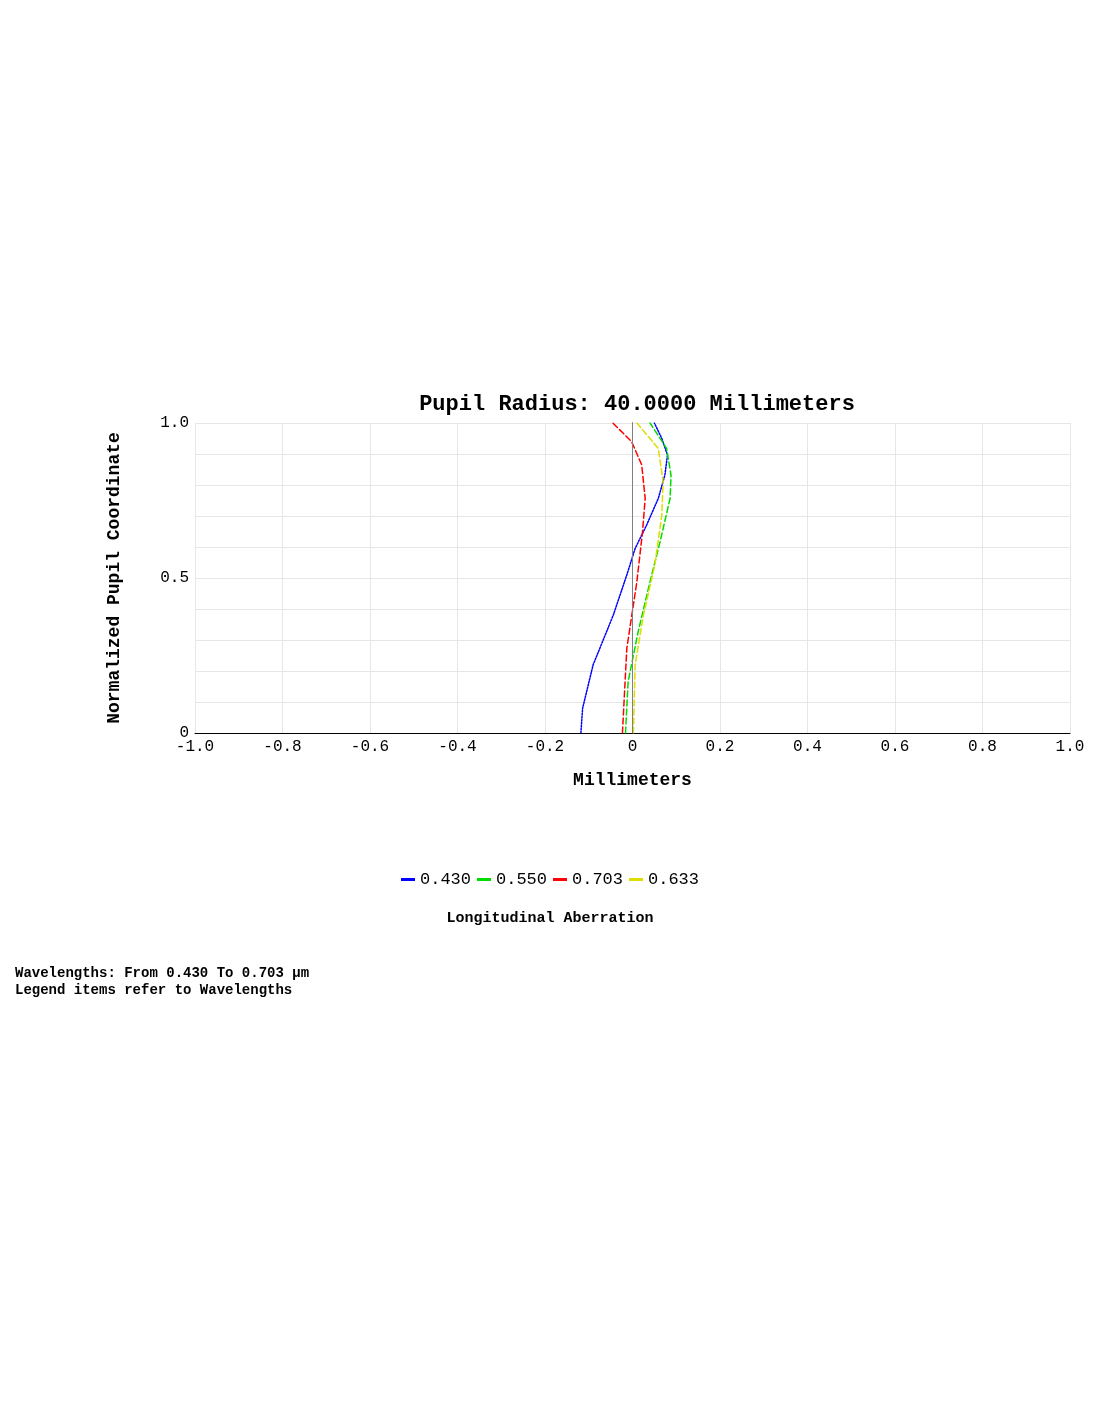  What do you see at coordinates (545, 747) in the screenshot?
I see `x-tick-label: -0.2` at bounding box center [545, 747].